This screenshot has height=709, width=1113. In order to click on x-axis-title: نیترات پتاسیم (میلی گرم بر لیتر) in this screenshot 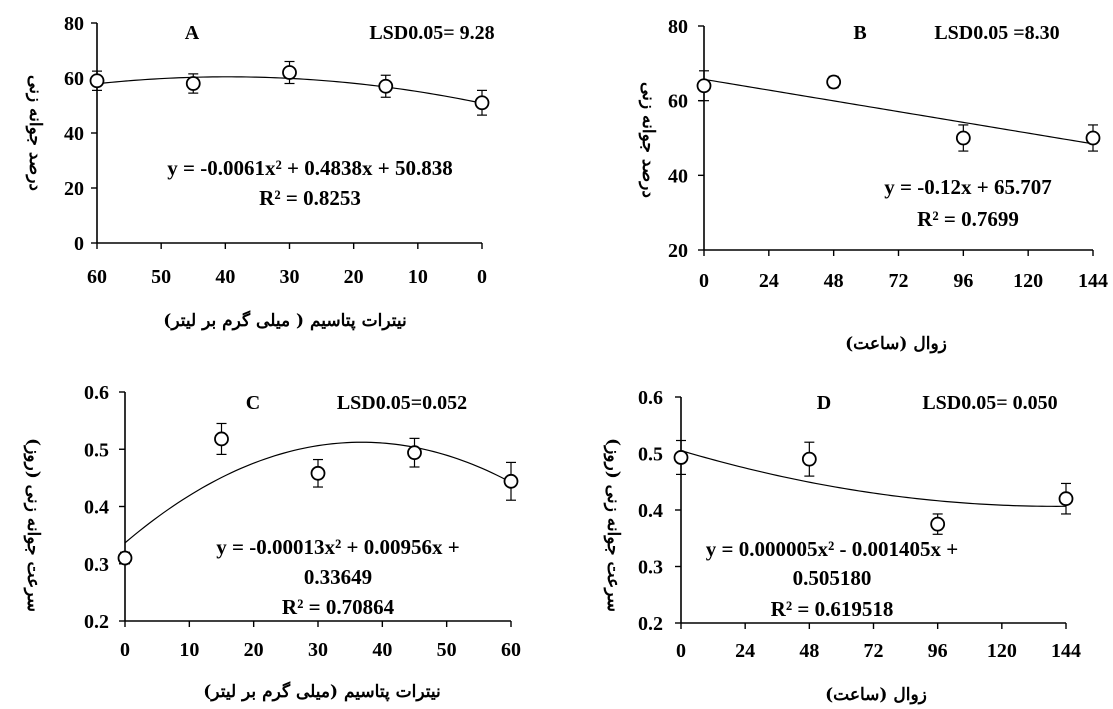, I will do `click(321, 691)`.